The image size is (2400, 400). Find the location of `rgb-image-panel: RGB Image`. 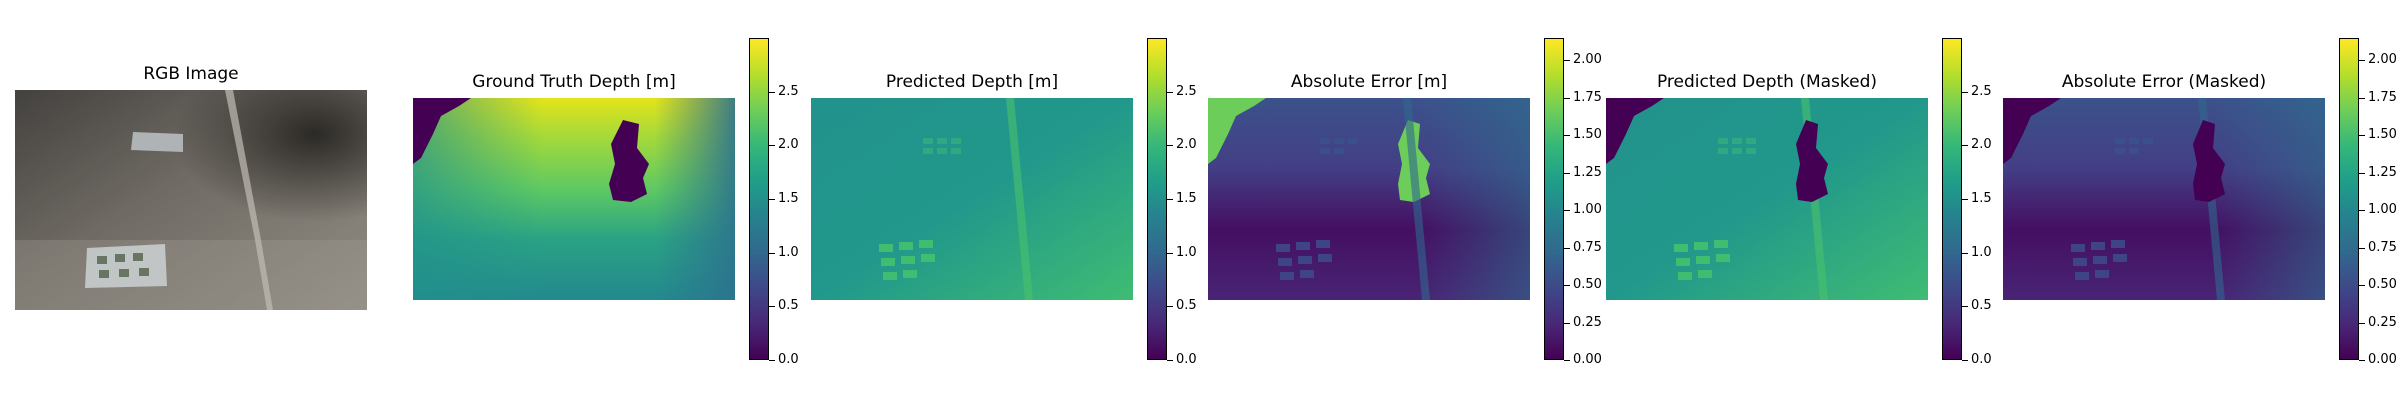

rgb-image-panel: RGB Image is located at coordinates (191, 185).